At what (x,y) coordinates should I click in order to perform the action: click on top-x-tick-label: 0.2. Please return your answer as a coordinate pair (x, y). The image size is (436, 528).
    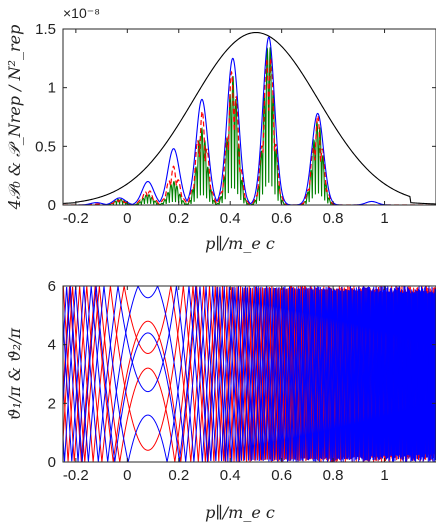
    Looking at the image, I should click on (178, 218).